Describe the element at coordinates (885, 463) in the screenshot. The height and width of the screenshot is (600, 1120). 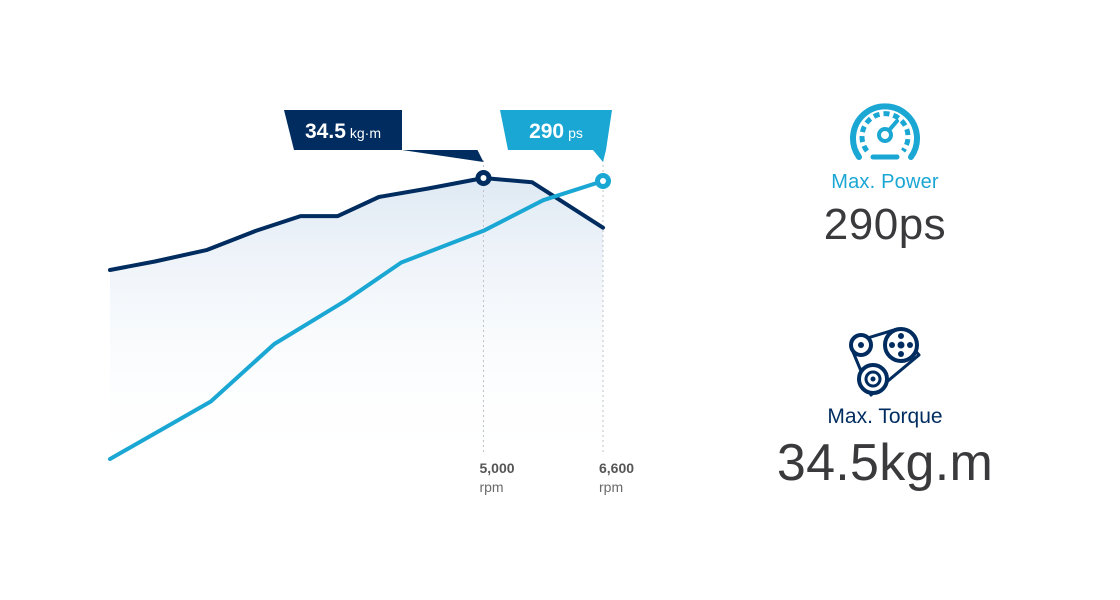
I see `max-torque-value: 34.5kg.m` at that location.